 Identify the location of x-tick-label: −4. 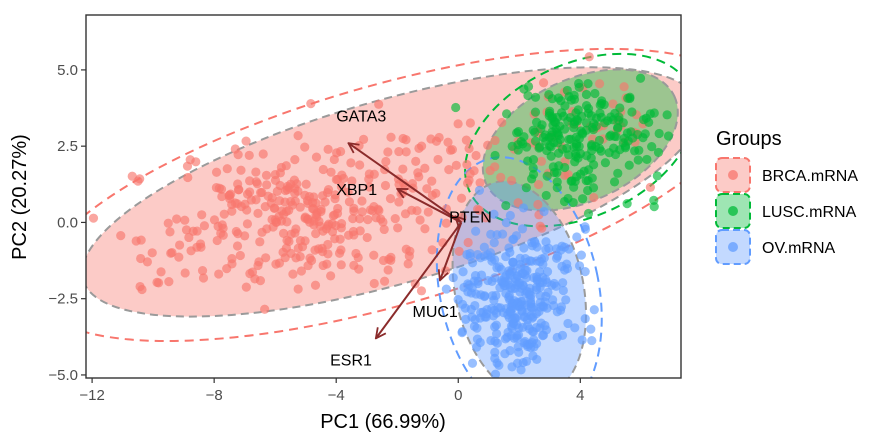
(336, 395).